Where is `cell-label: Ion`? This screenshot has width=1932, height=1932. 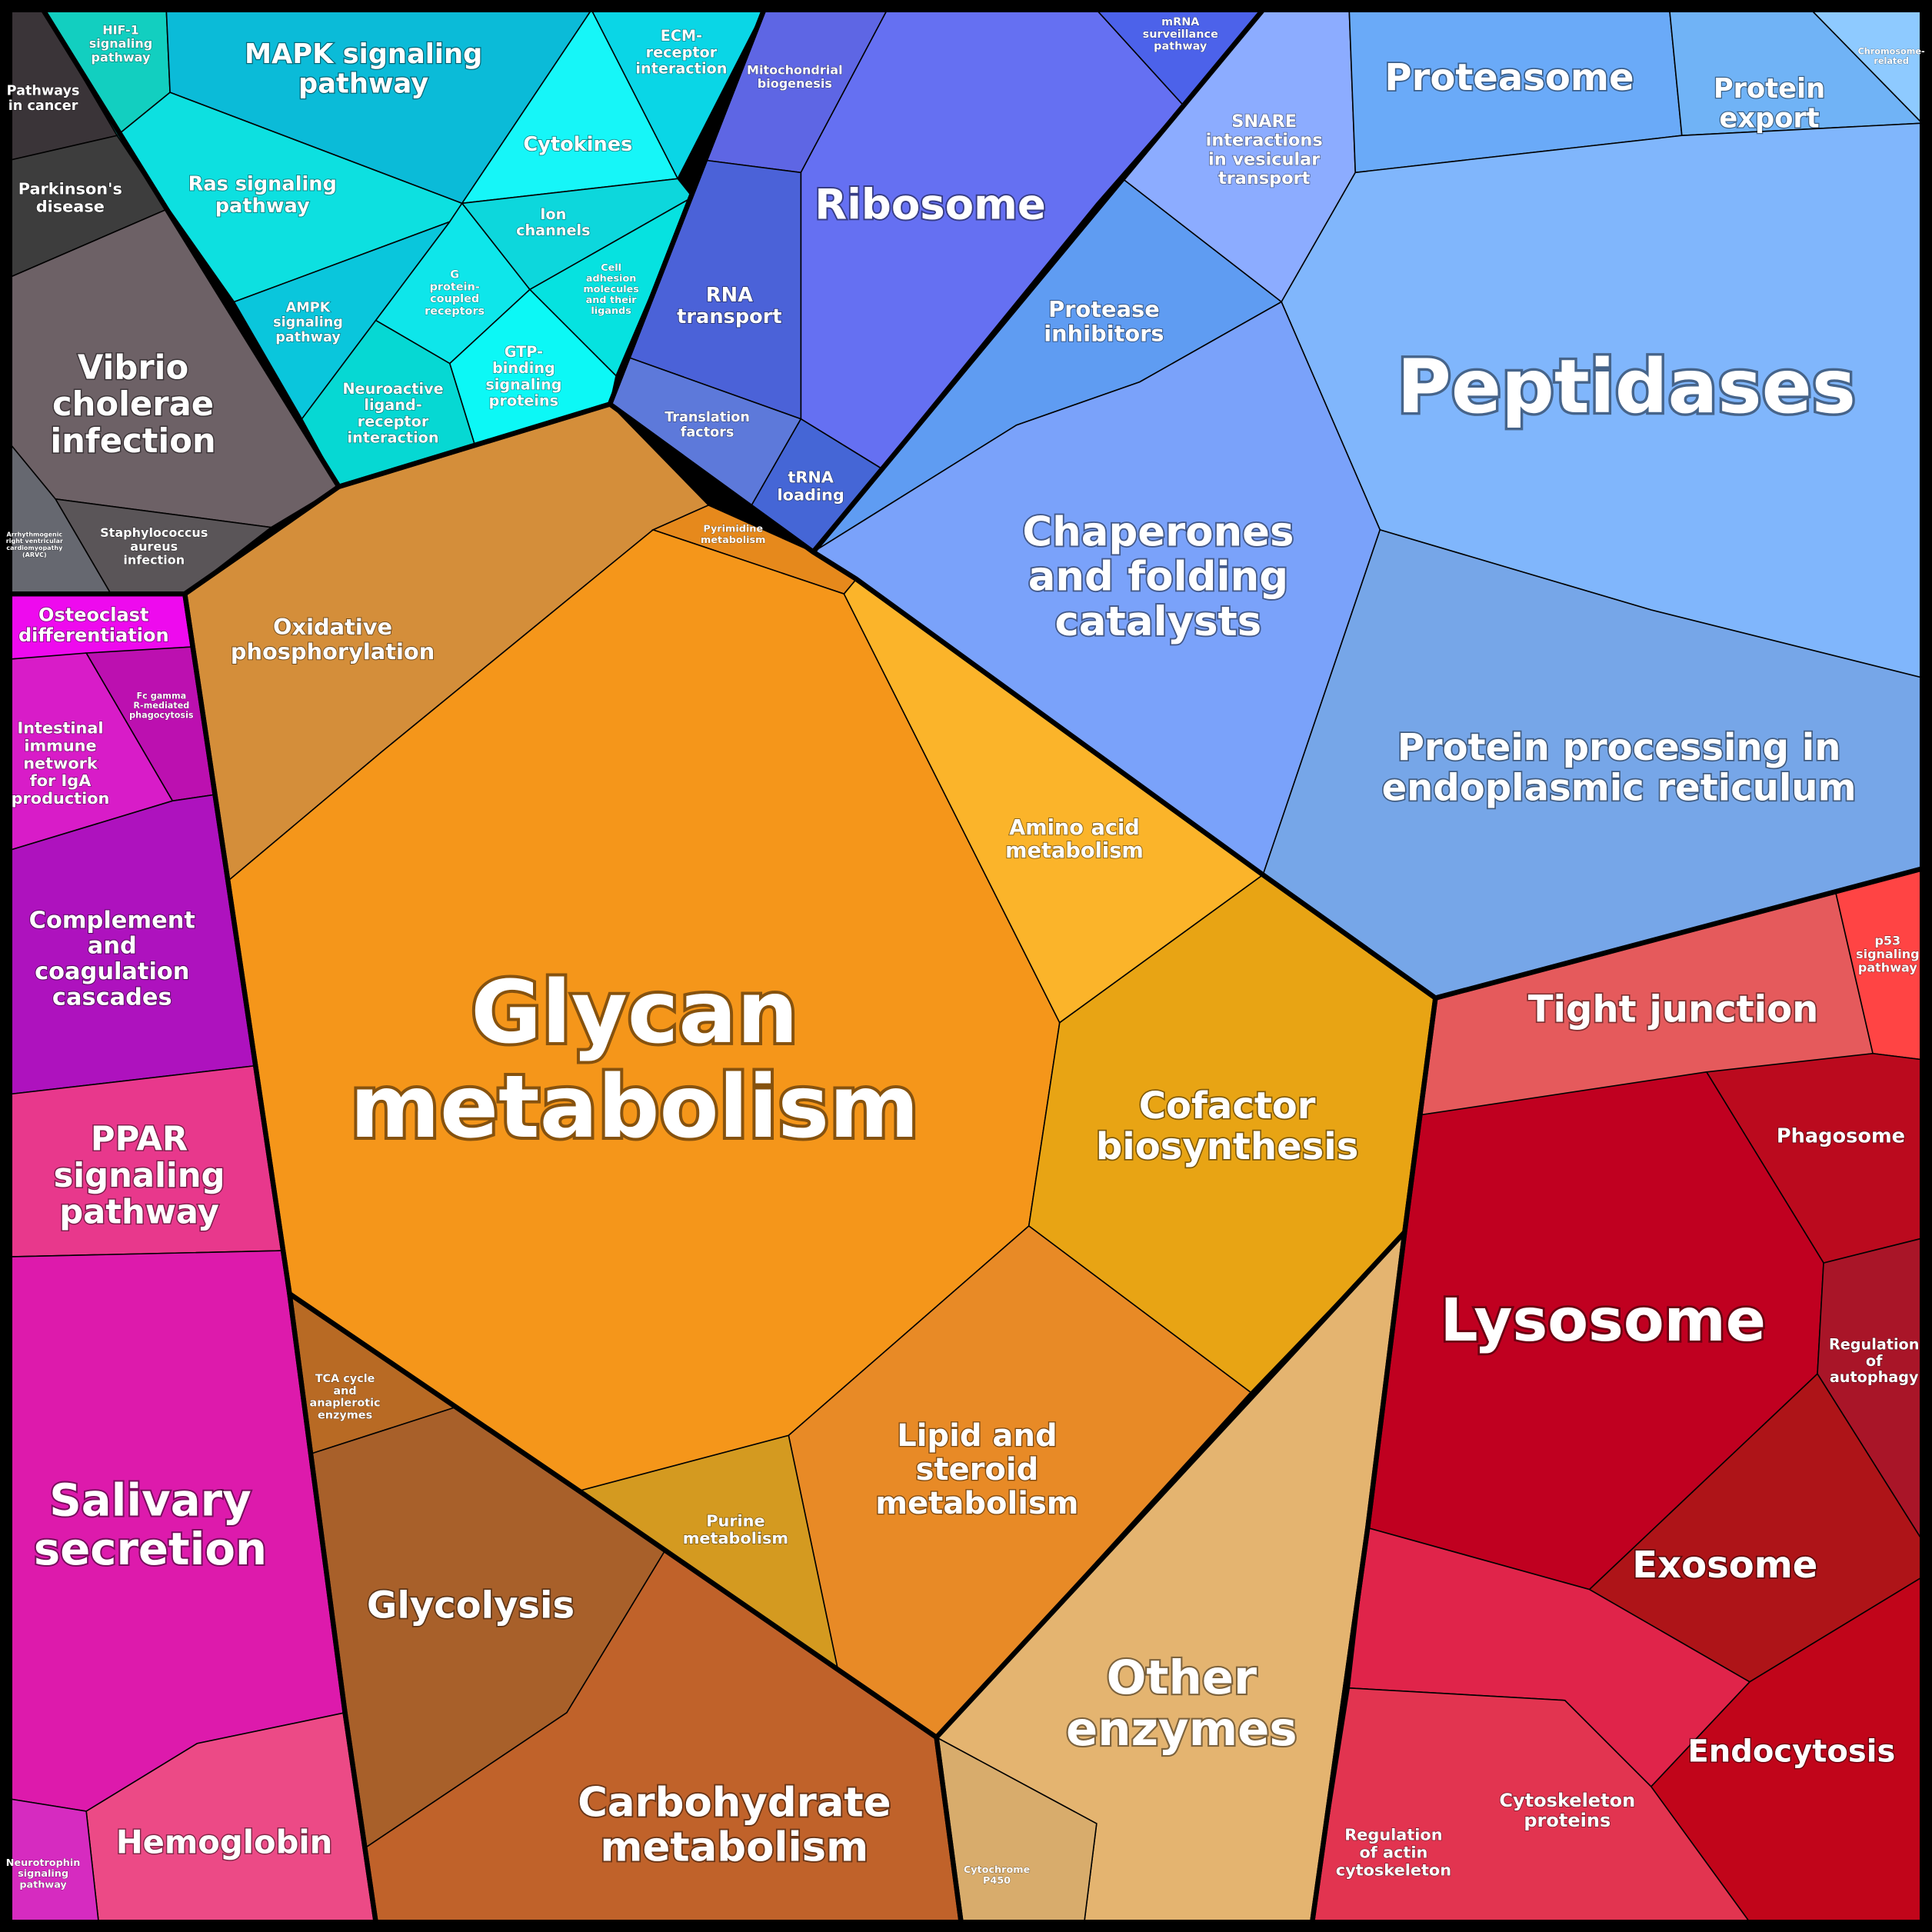
cell-label: Ion is located at coordinates (553, 214).